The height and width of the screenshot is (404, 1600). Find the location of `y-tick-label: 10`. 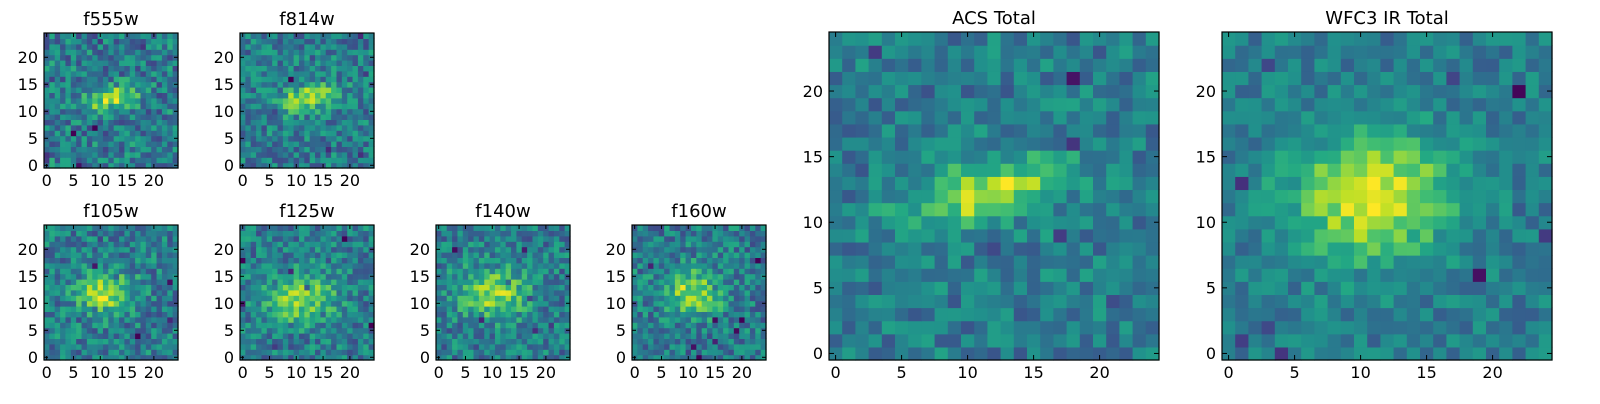

y-tick-label: 10 is located at coordinates (224, 111).